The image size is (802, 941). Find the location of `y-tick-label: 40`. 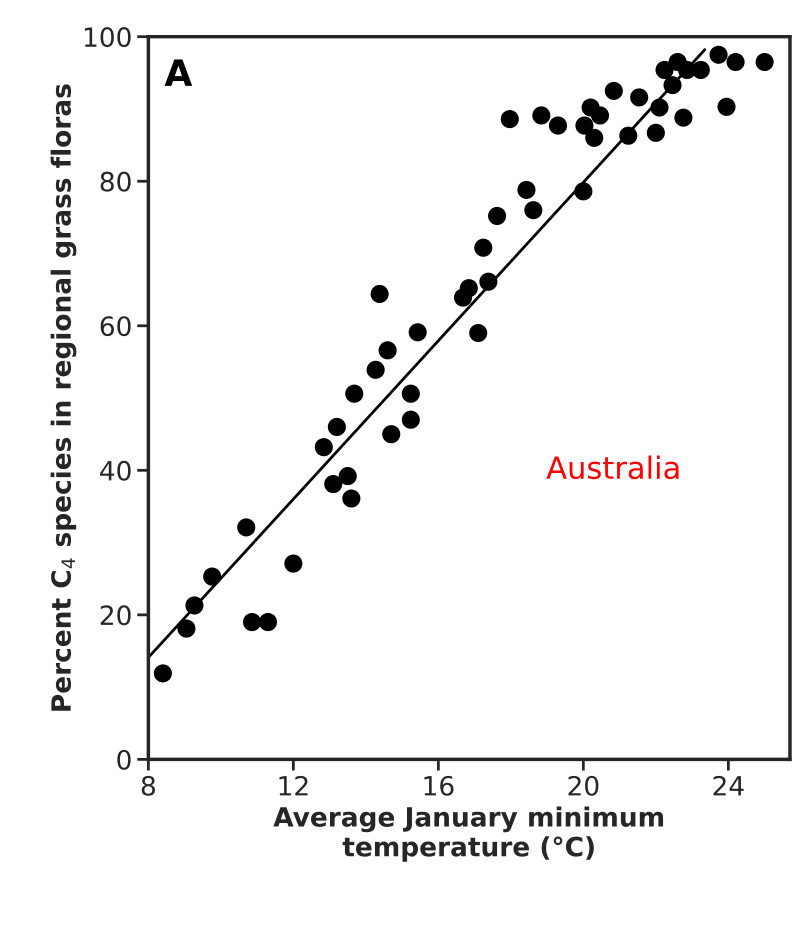

y-tick-label: 40 is located at coordinates (115, 470).